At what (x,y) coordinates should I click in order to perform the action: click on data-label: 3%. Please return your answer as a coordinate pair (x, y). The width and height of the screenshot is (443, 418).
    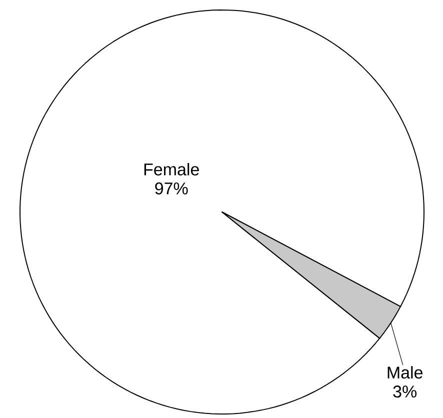
    Looking at the image, I should click on (405, 392).